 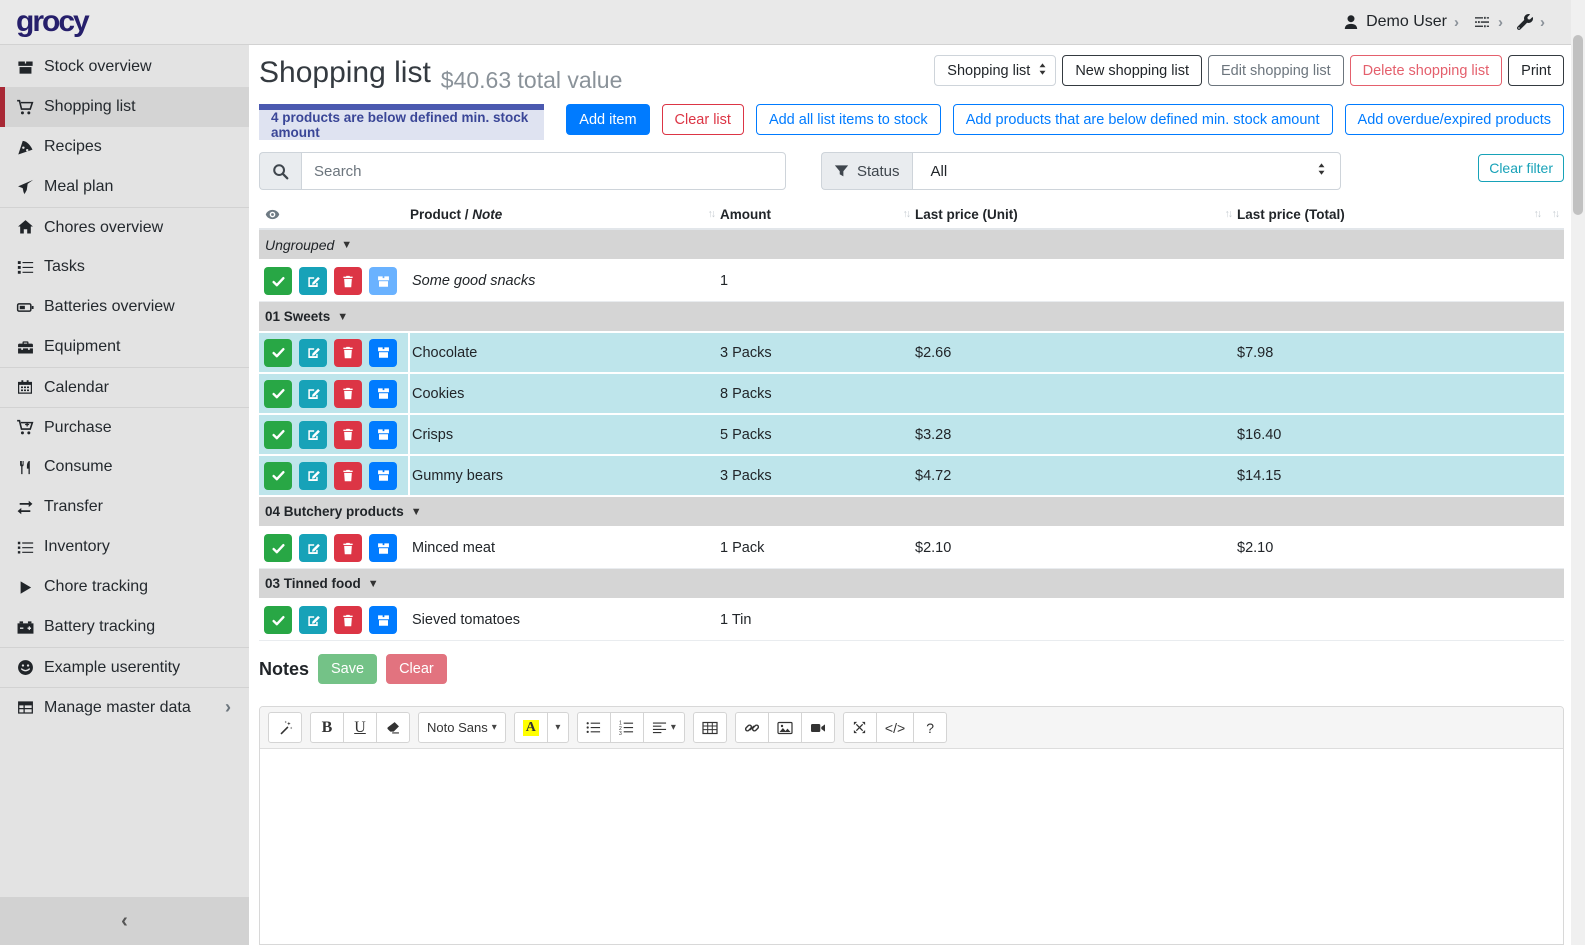 I want to click on sidebar-item-chore-tracking: Chore tracking, so click(x=124, y=587).